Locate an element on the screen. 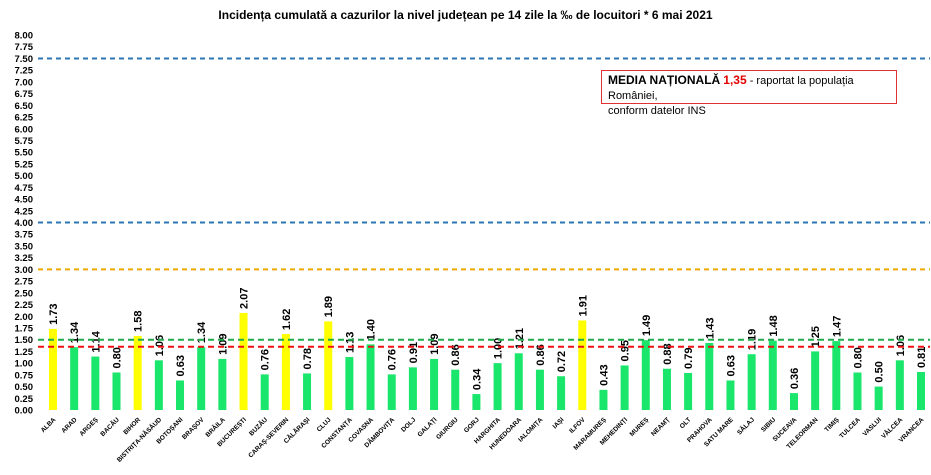 The height and width of the screenshot is (475, 931). data-label: 1.34 is located at coordinates (202, 332).